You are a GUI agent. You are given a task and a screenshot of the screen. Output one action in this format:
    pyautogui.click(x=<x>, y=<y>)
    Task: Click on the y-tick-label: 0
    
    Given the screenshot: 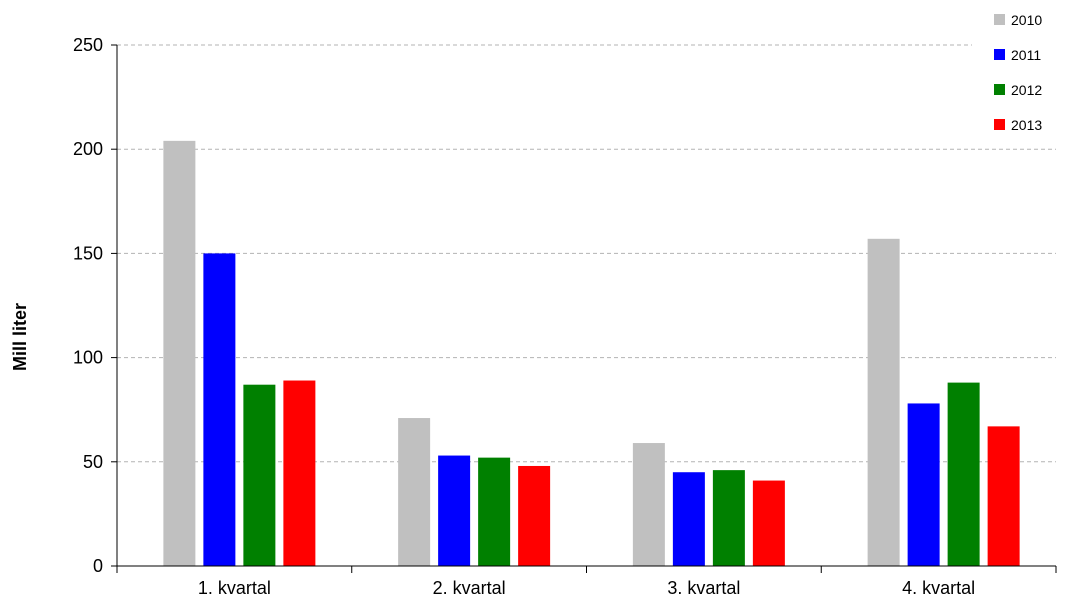 What is the action you would take?
    pyautogui.click(x=98, y=566)
    